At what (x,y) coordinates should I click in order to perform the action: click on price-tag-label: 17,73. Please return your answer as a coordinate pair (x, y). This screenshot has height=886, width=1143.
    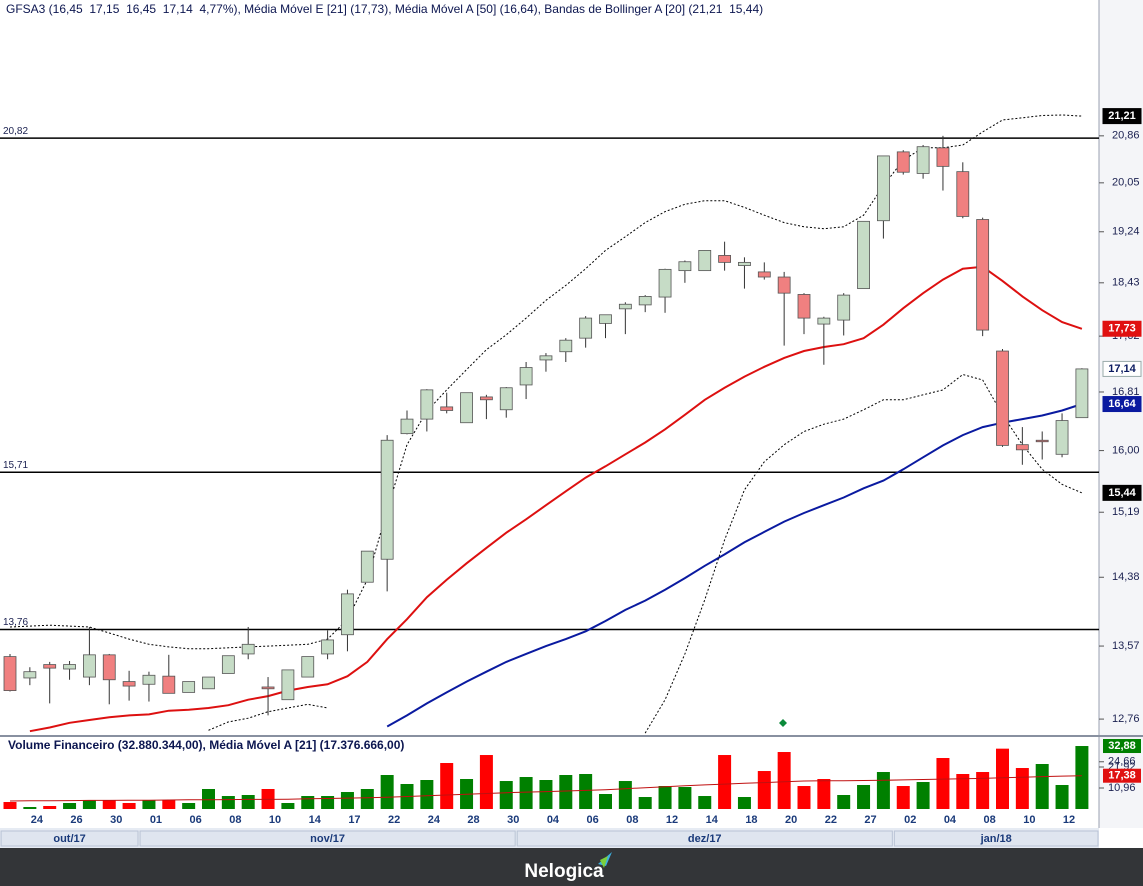
    Looking at the image, I should click on (1122, 329).